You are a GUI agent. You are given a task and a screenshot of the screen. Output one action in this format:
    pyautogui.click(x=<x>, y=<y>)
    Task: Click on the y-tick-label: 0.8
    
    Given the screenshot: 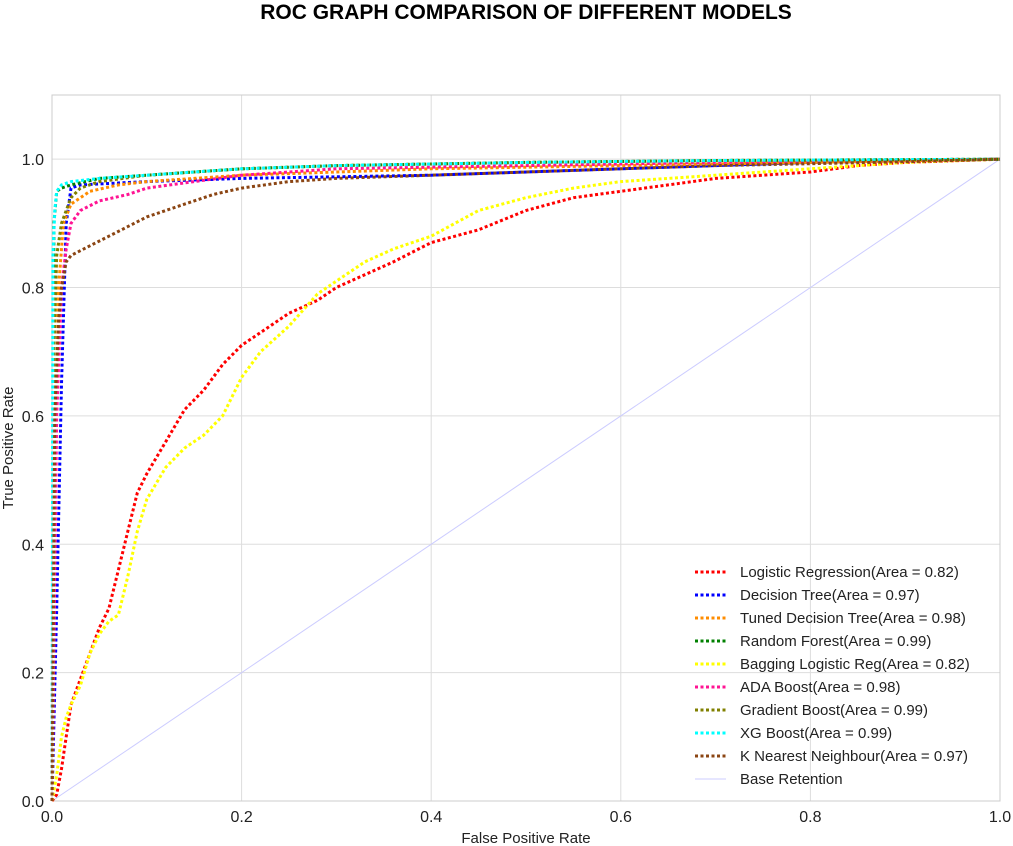 What is the action you would take?
    pyautogui.click(x=33, y=289)
    